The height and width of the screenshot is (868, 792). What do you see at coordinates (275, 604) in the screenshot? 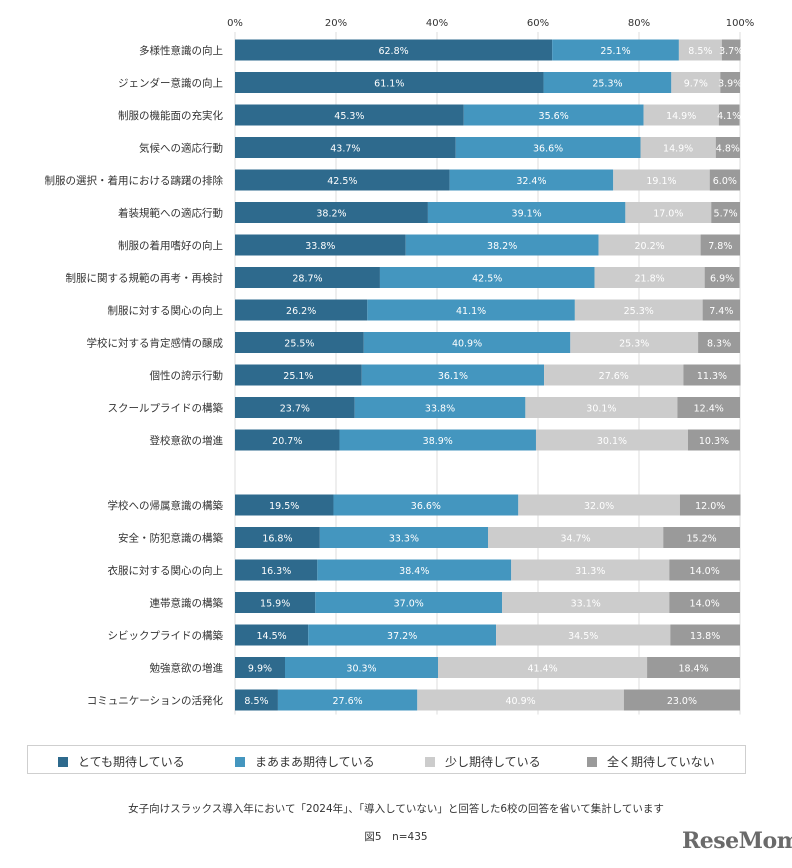
I see `data-label: 15.9%` at bounding box center [275, 604].